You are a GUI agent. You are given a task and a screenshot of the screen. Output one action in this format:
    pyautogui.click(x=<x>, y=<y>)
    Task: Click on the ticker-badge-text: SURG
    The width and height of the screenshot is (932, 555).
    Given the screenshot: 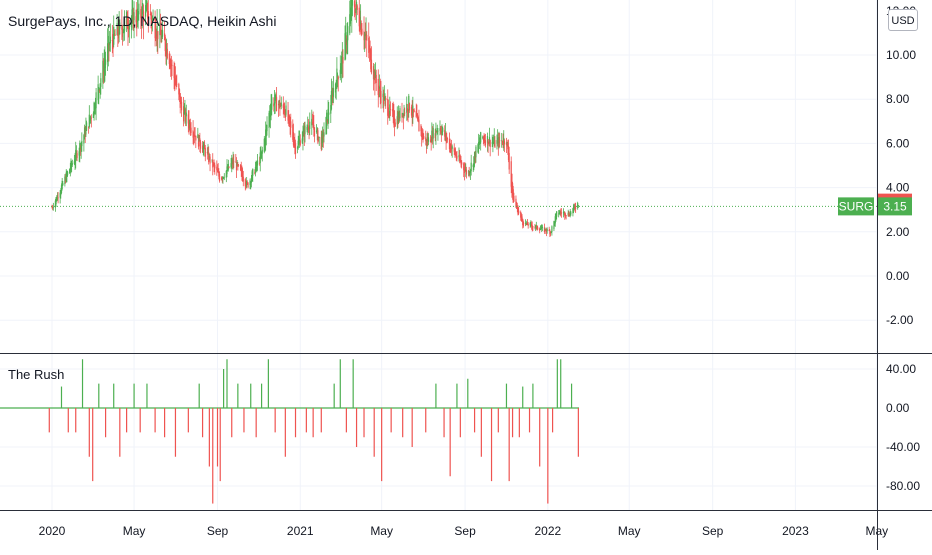 What is the action you would take?
    pyautogui.click(x=856, y=206)
    